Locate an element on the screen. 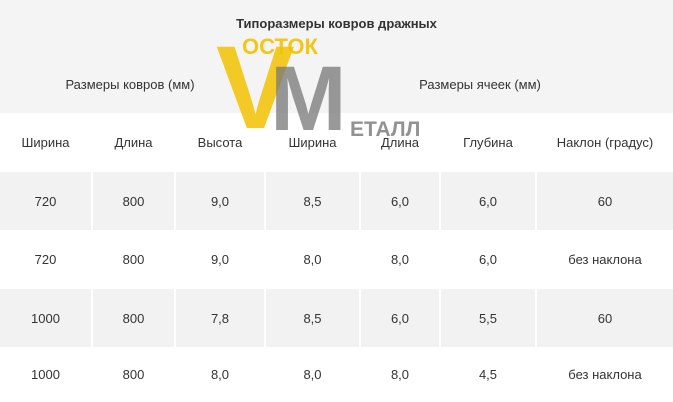 This screenshot has height=402, width=673. column-header: Наклон (градус) is located at coordinates (605, 142).